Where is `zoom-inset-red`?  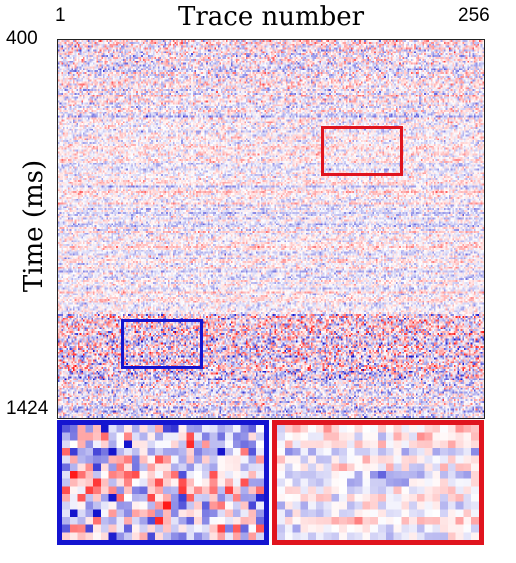 zoom-inset-red is located at coordinates (378, 482).